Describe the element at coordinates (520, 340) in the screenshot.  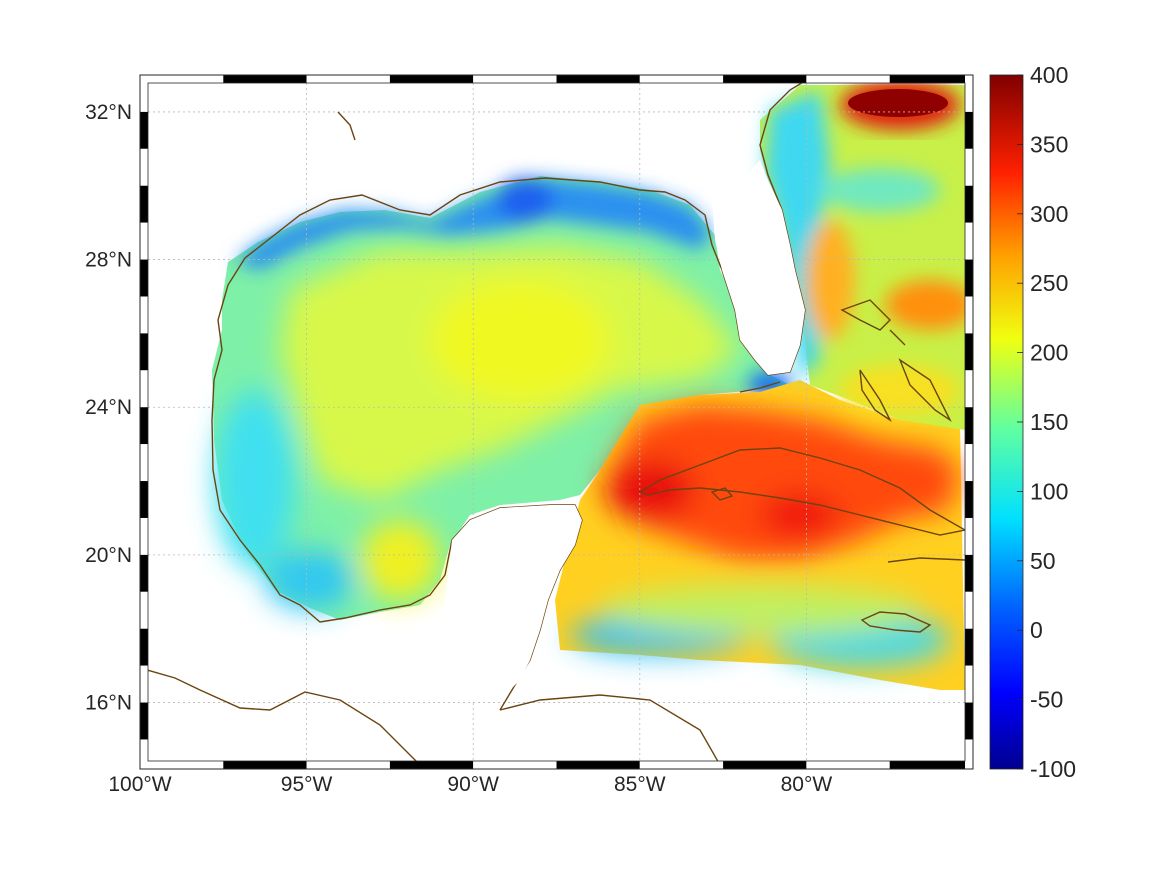
I see `gulf-yellow-blob` at that location.